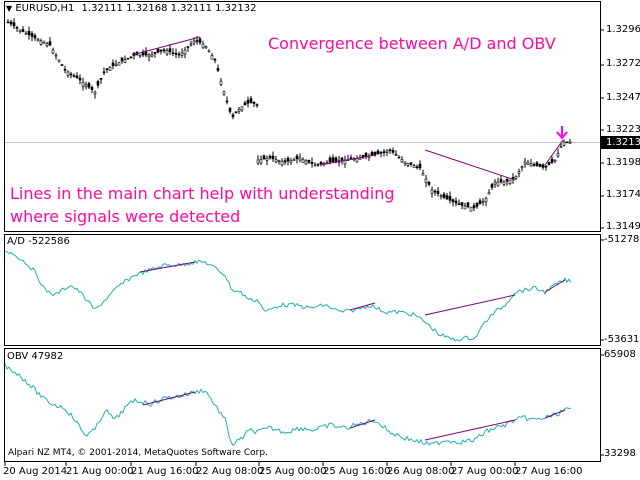  I want to click on price-label: 1.31985, so click(623, 162).